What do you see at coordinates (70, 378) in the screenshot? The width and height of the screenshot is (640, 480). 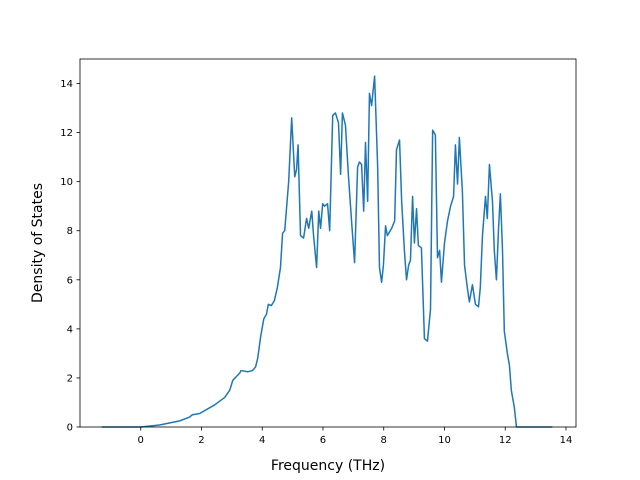 I see `y-tick-label: 2` at bounding box center [70, 378].